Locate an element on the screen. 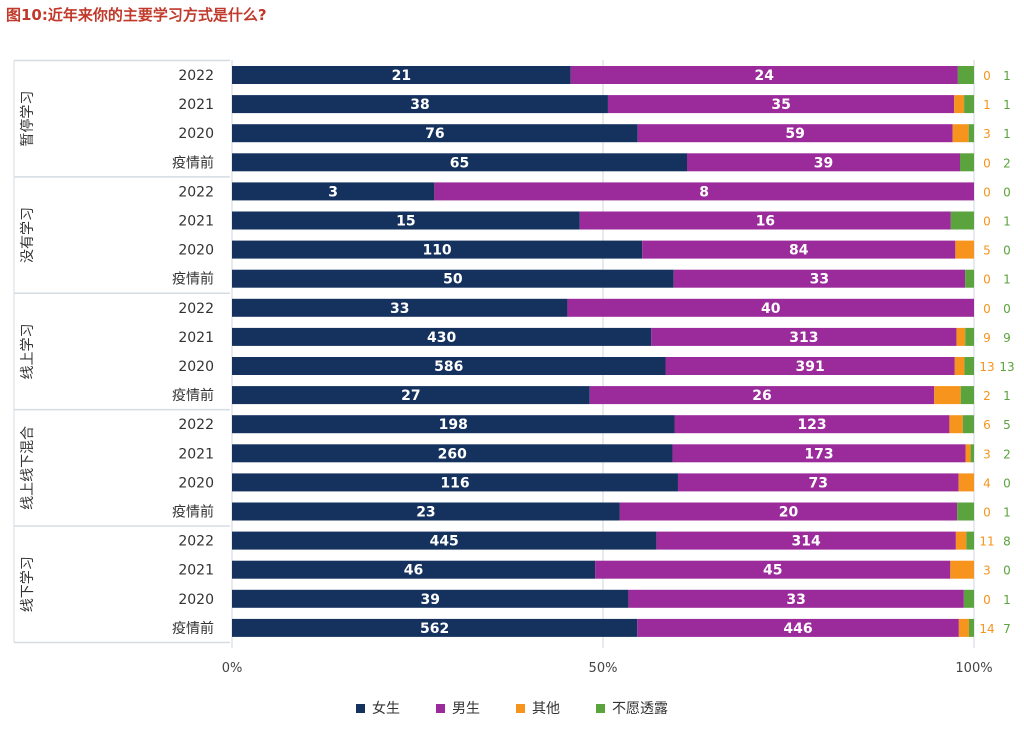 The height and width of the screenshot is (732, 1024). row-label: 2022 is located at coordinates (196, 76).